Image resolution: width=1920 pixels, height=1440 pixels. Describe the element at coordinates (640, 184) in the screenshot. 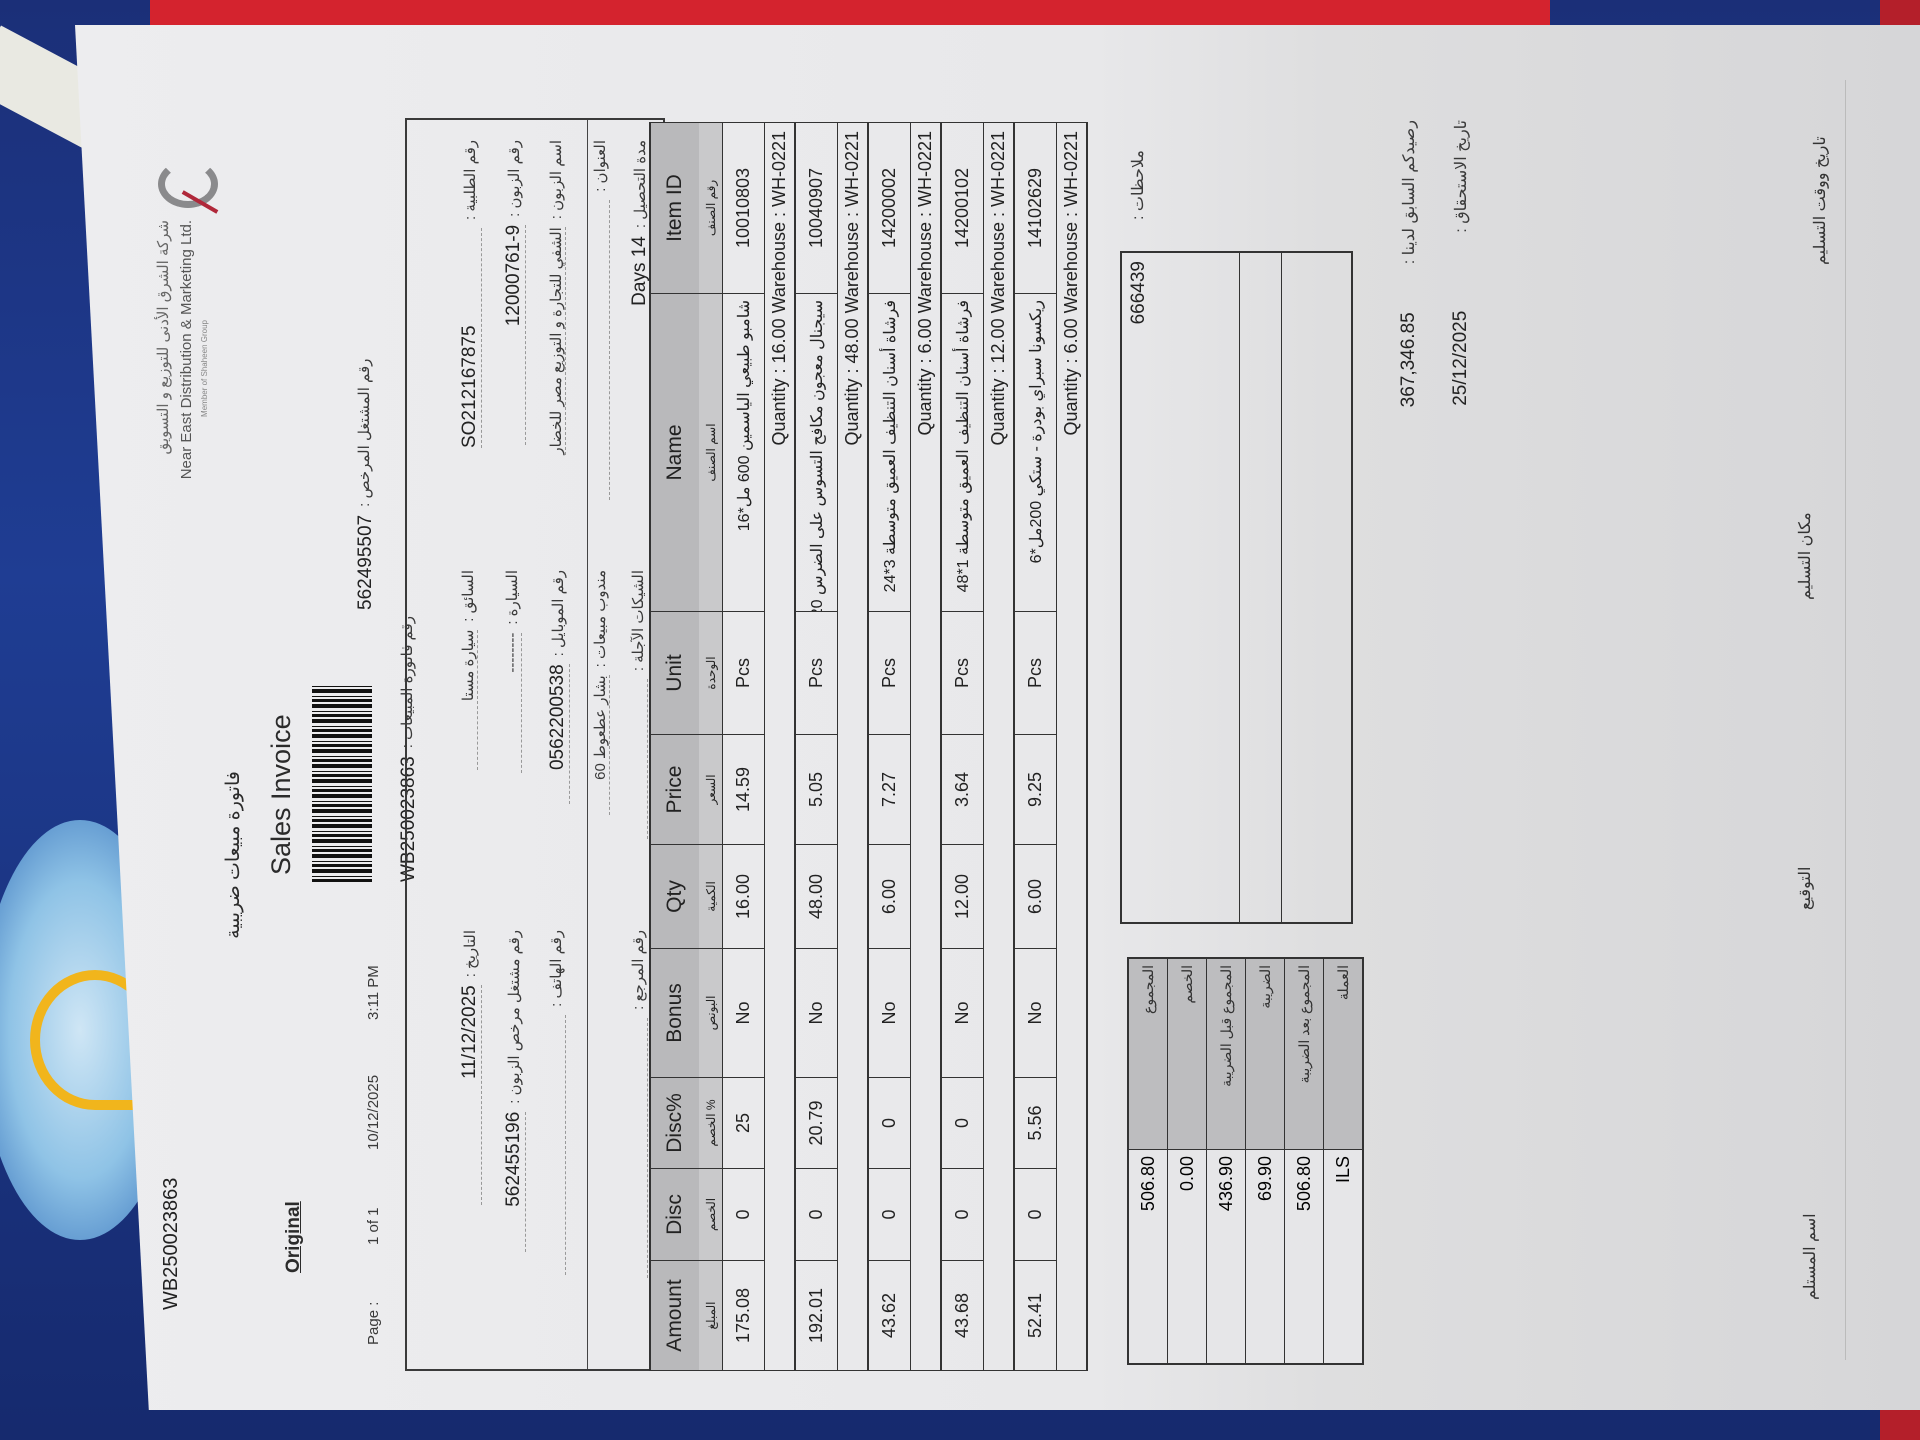

I see `collection-label: مدة التحصيل :` at that location.